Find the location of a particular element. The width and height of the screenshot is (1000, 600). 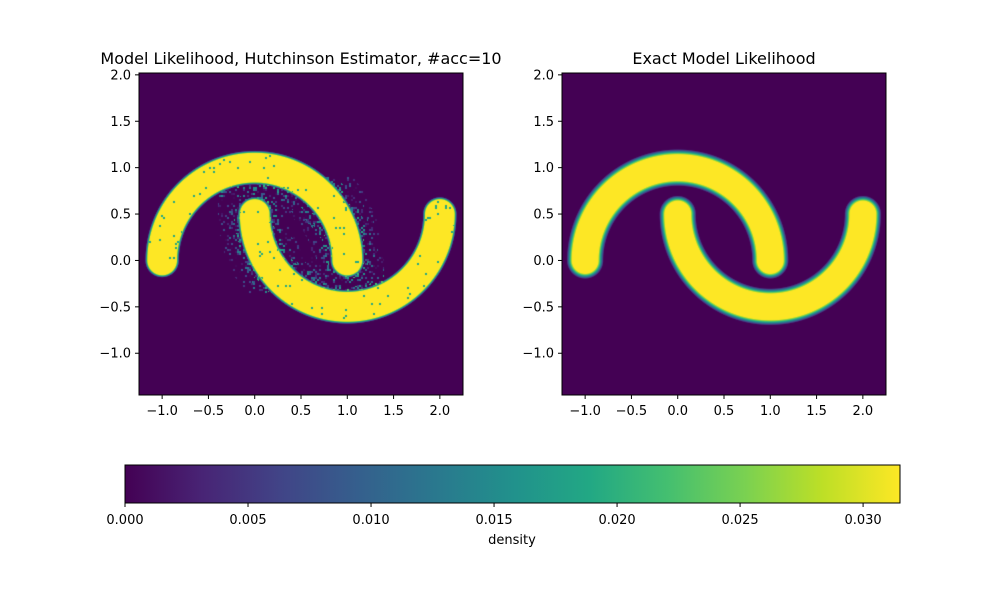

chart-title: Exact Model Likelihood is located at coordinates (723, 58).